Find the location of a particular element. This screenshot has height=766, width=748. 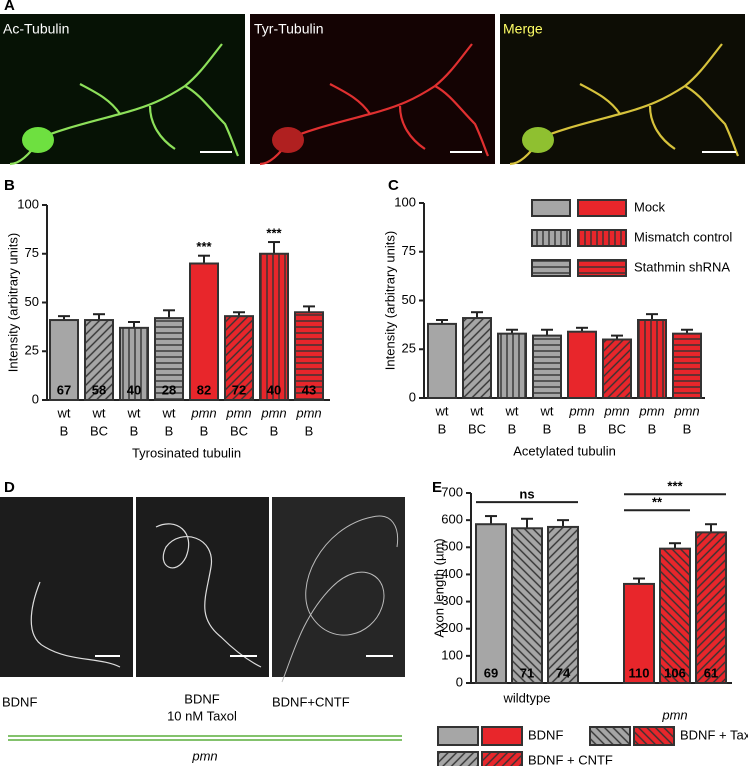

y-tick-label: 300 is located at coordinates (452, 600).